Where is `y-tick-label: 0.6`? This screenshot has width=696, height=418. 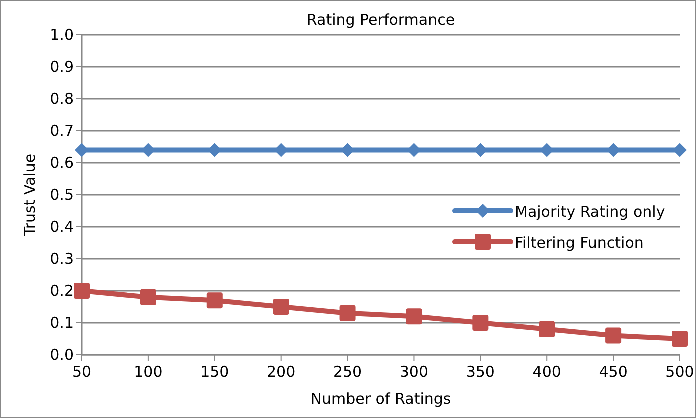 y-tick-label: 0.6 is located at coordinates (62, 163).